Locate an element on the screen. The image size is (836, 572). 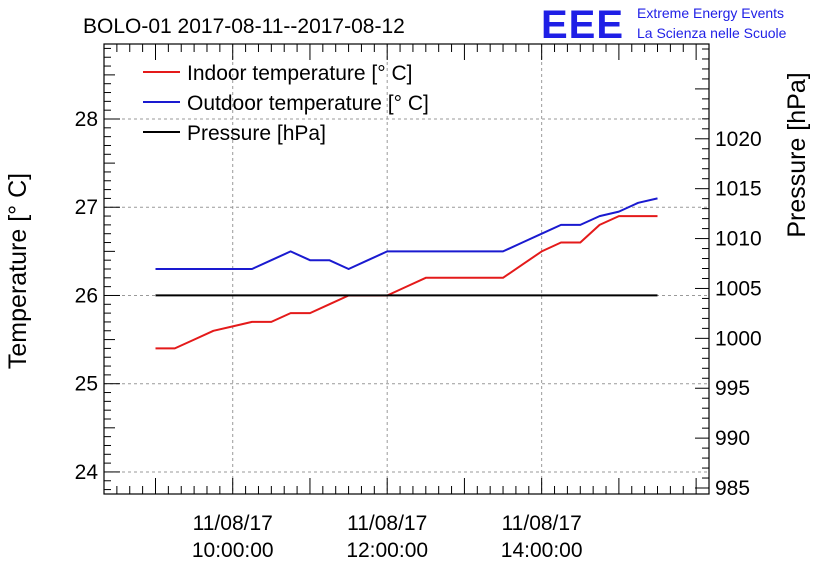
y-left-tick-label: 24 is located at coordinates (87, 472).